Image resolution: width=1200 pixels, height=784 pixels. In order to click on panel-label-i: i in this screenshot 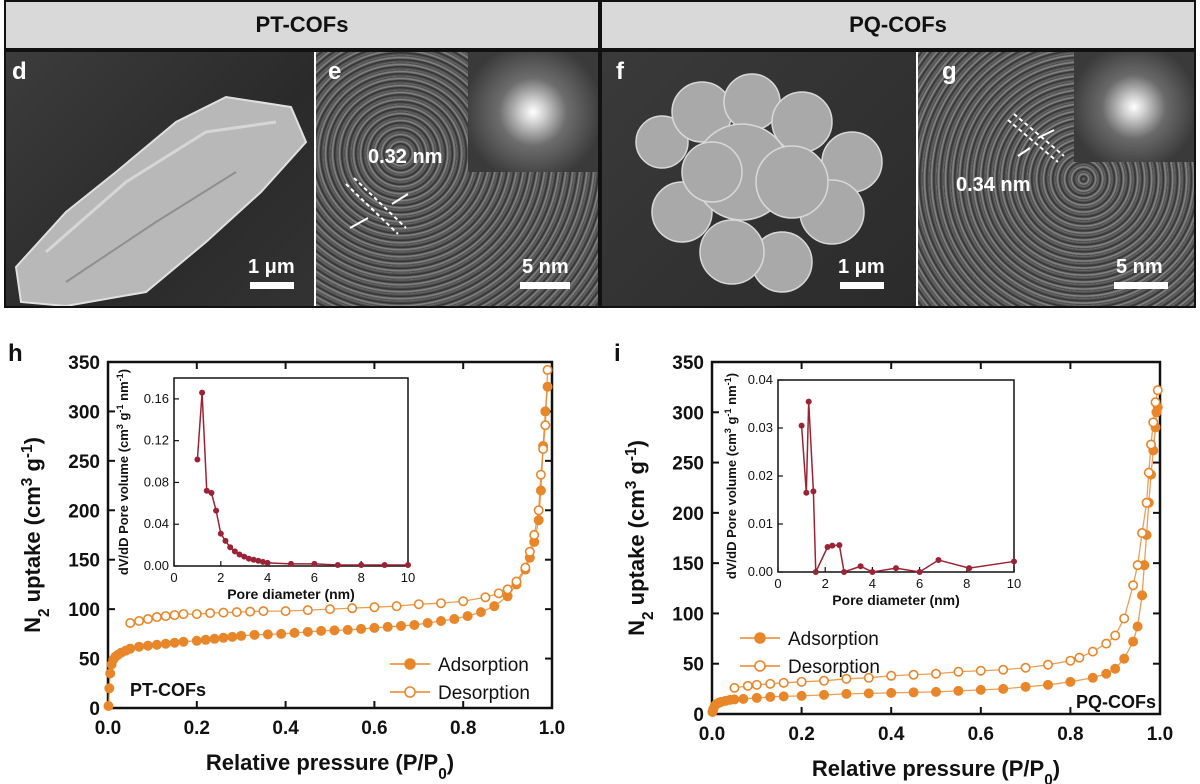, I will do `click(617, 353)`.